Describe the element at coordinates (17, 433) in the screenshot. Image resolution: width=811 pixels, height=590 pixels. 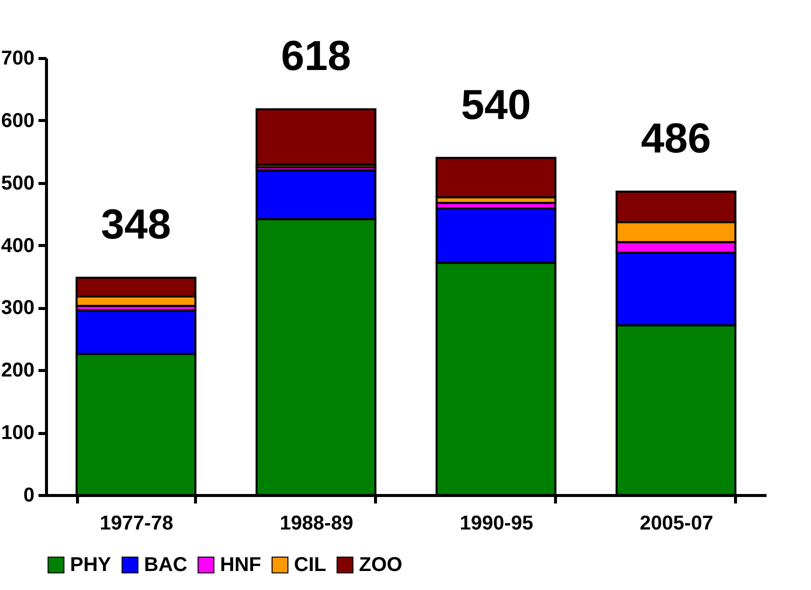
I see `y-tick-label: 100` at that location.